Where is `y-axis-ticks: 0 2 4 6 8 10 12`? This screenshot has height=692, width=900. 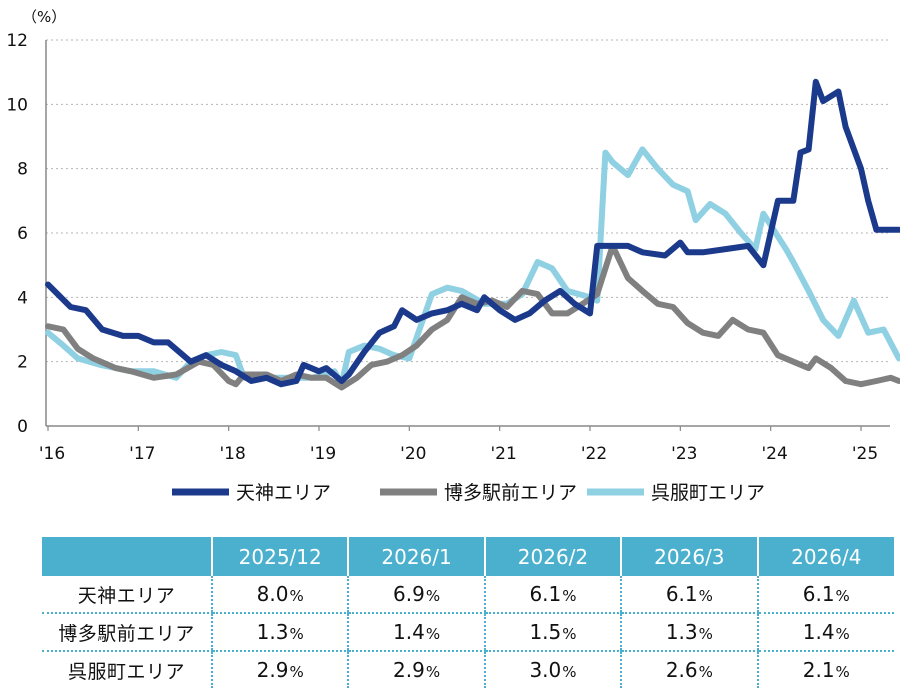 y-axis-ticks: 0 2 4 6 8 10 12 is located at coordinates (17, 234).